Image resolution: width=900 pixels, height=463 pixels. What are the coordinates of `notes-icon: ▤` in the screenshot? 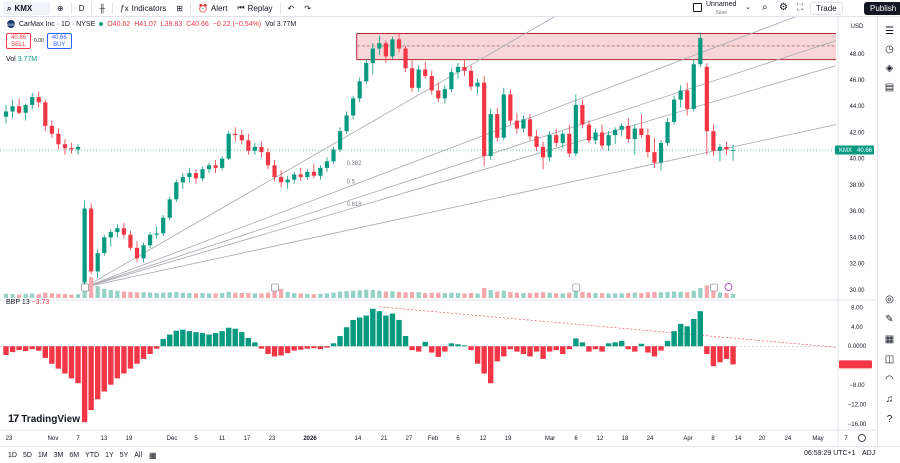 It's located at (889, 87).